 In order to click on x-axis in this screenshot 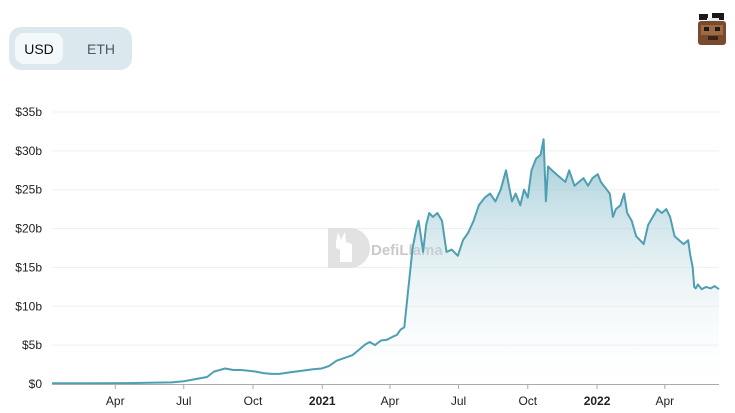, I will do `click(385, 386)`.